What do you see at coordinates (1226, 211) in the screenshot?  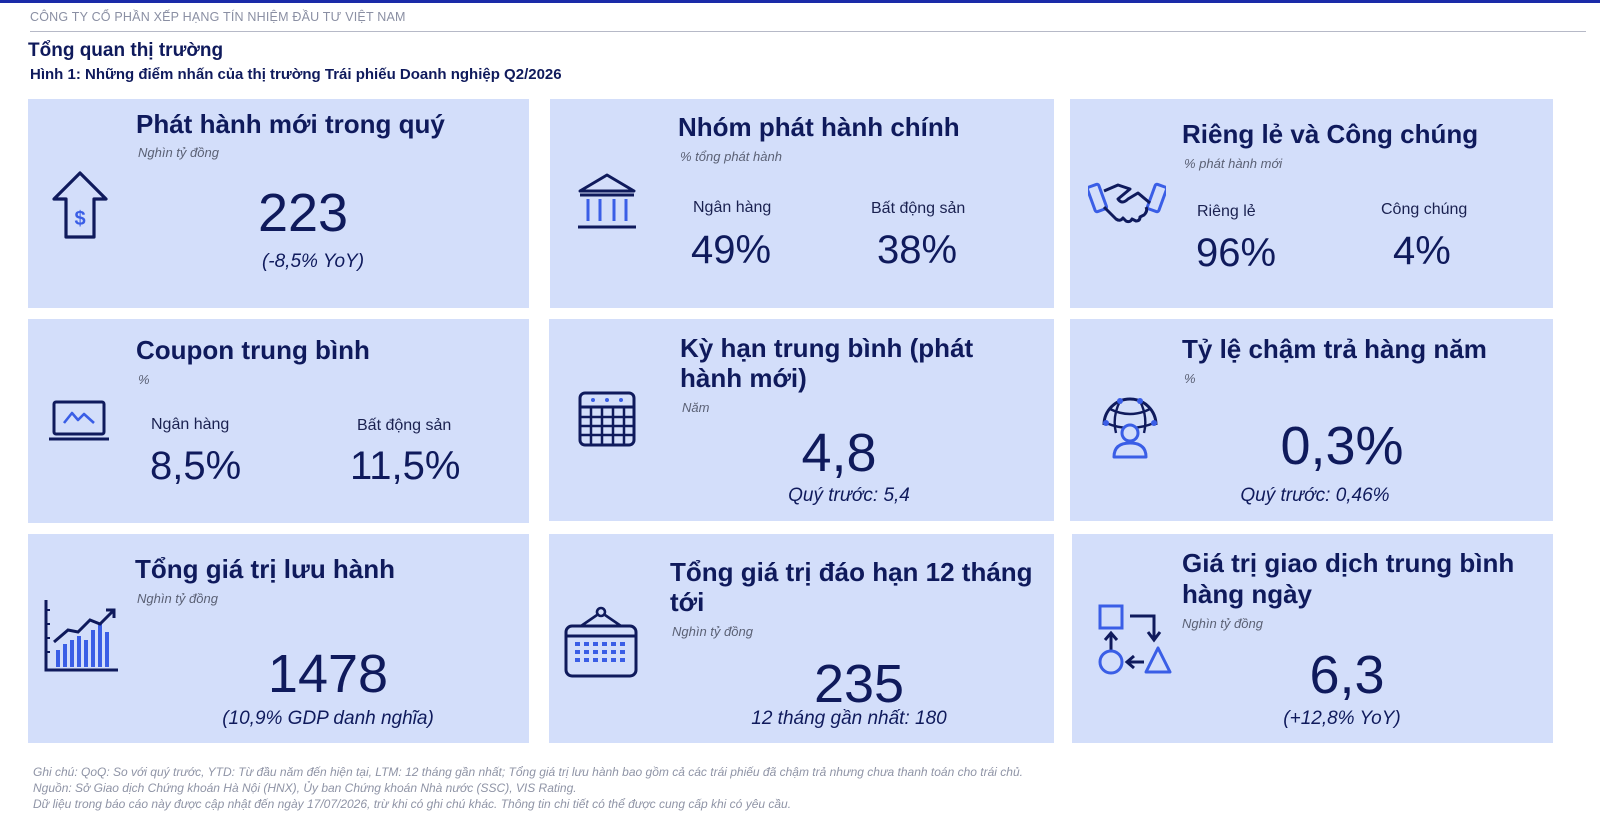 I see `label-private: Riêng lẻ` at bounding box center [1226, 211].